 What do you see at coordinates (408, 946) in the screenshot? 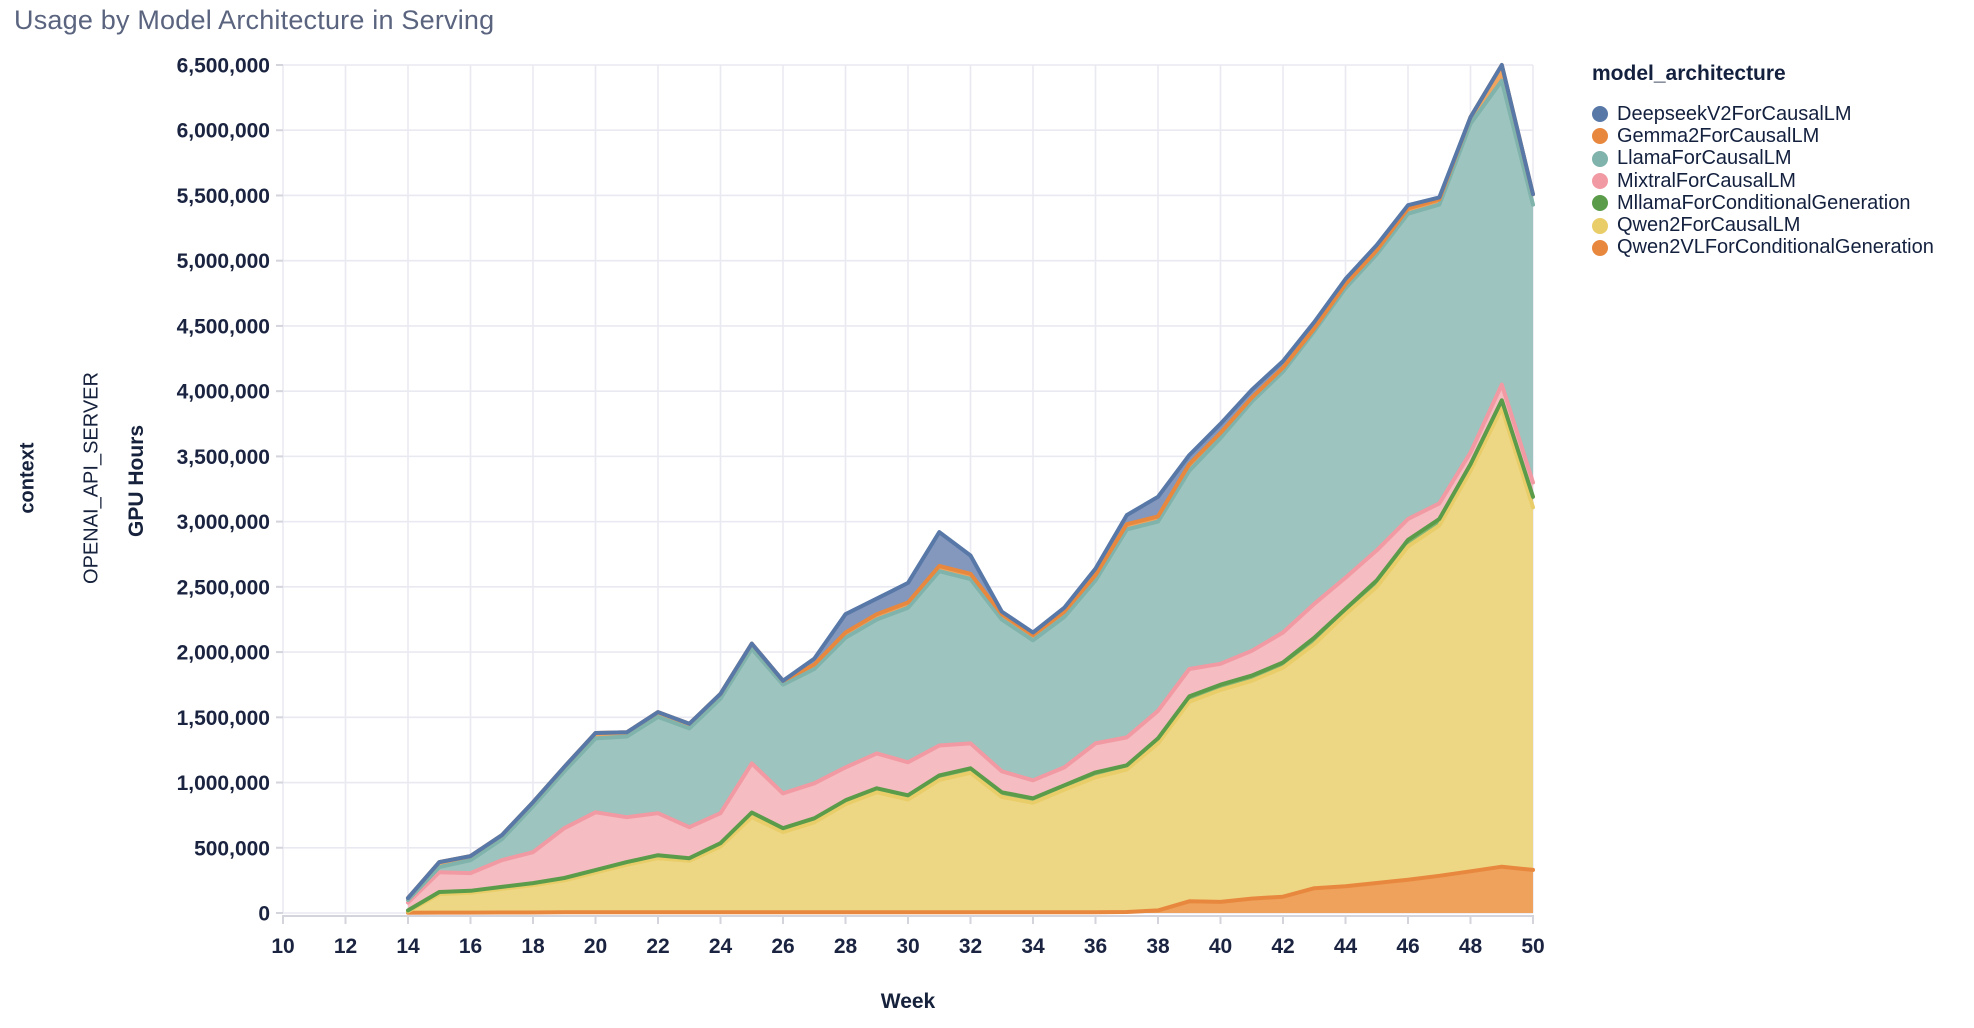
I see `x-tick-label: 14` at bounding box center [408, 946].